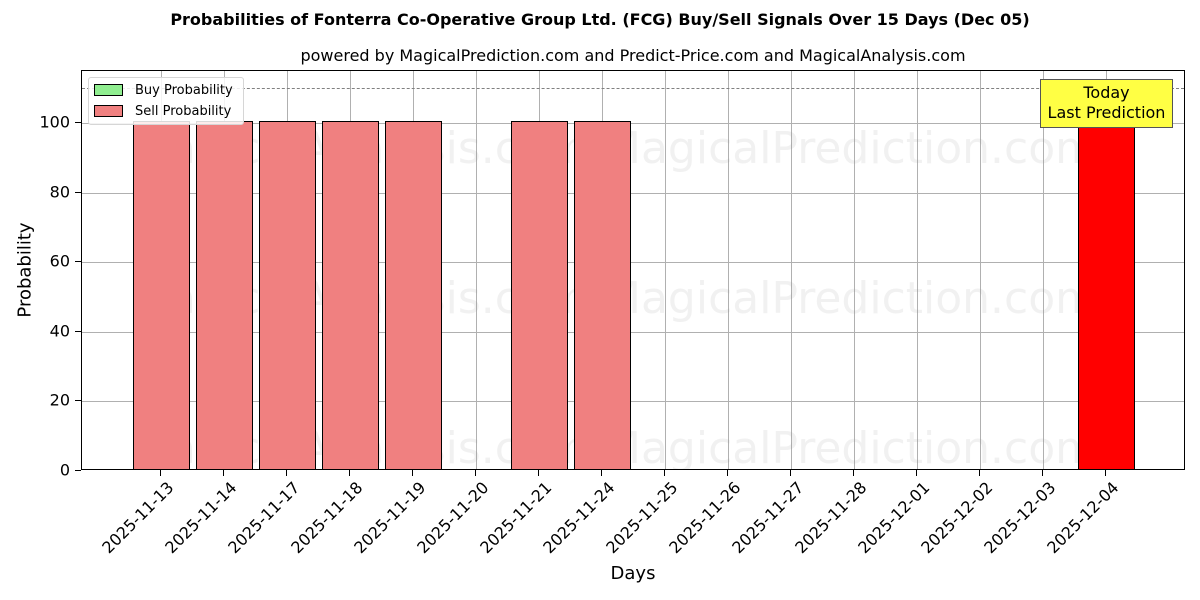 The image size is (1200, 600). What do you see at coordinates (108, 90) in the screenshot?
I see `buy-swatch-icon` at bounding box center [108, 90].